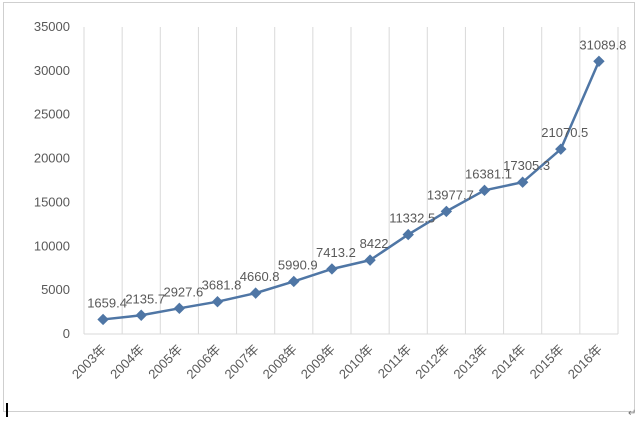 The height and width of the screenshot is (423, 640). What do you see at coordinates (336, 252) in the screenshot?
I see `data-label: 7413.2` at bounding box center [336, 252].